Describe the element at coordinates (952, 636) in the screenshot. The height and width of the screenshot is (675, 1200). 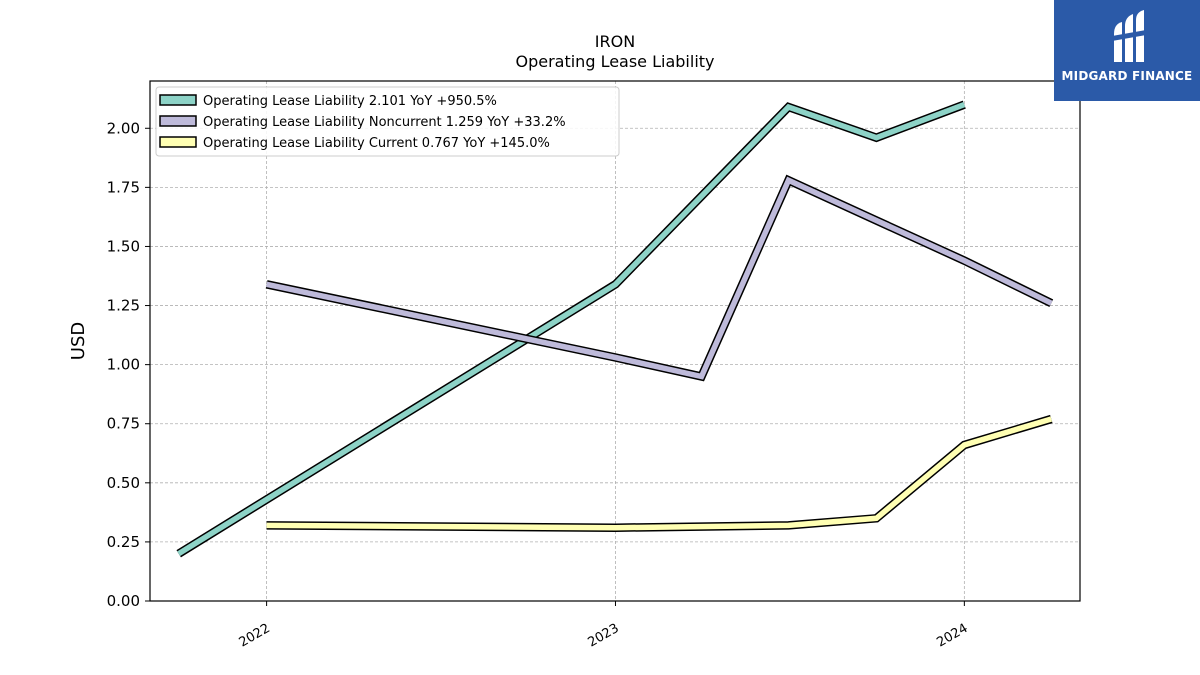
I see `x-tick-label: 2024` at that location.